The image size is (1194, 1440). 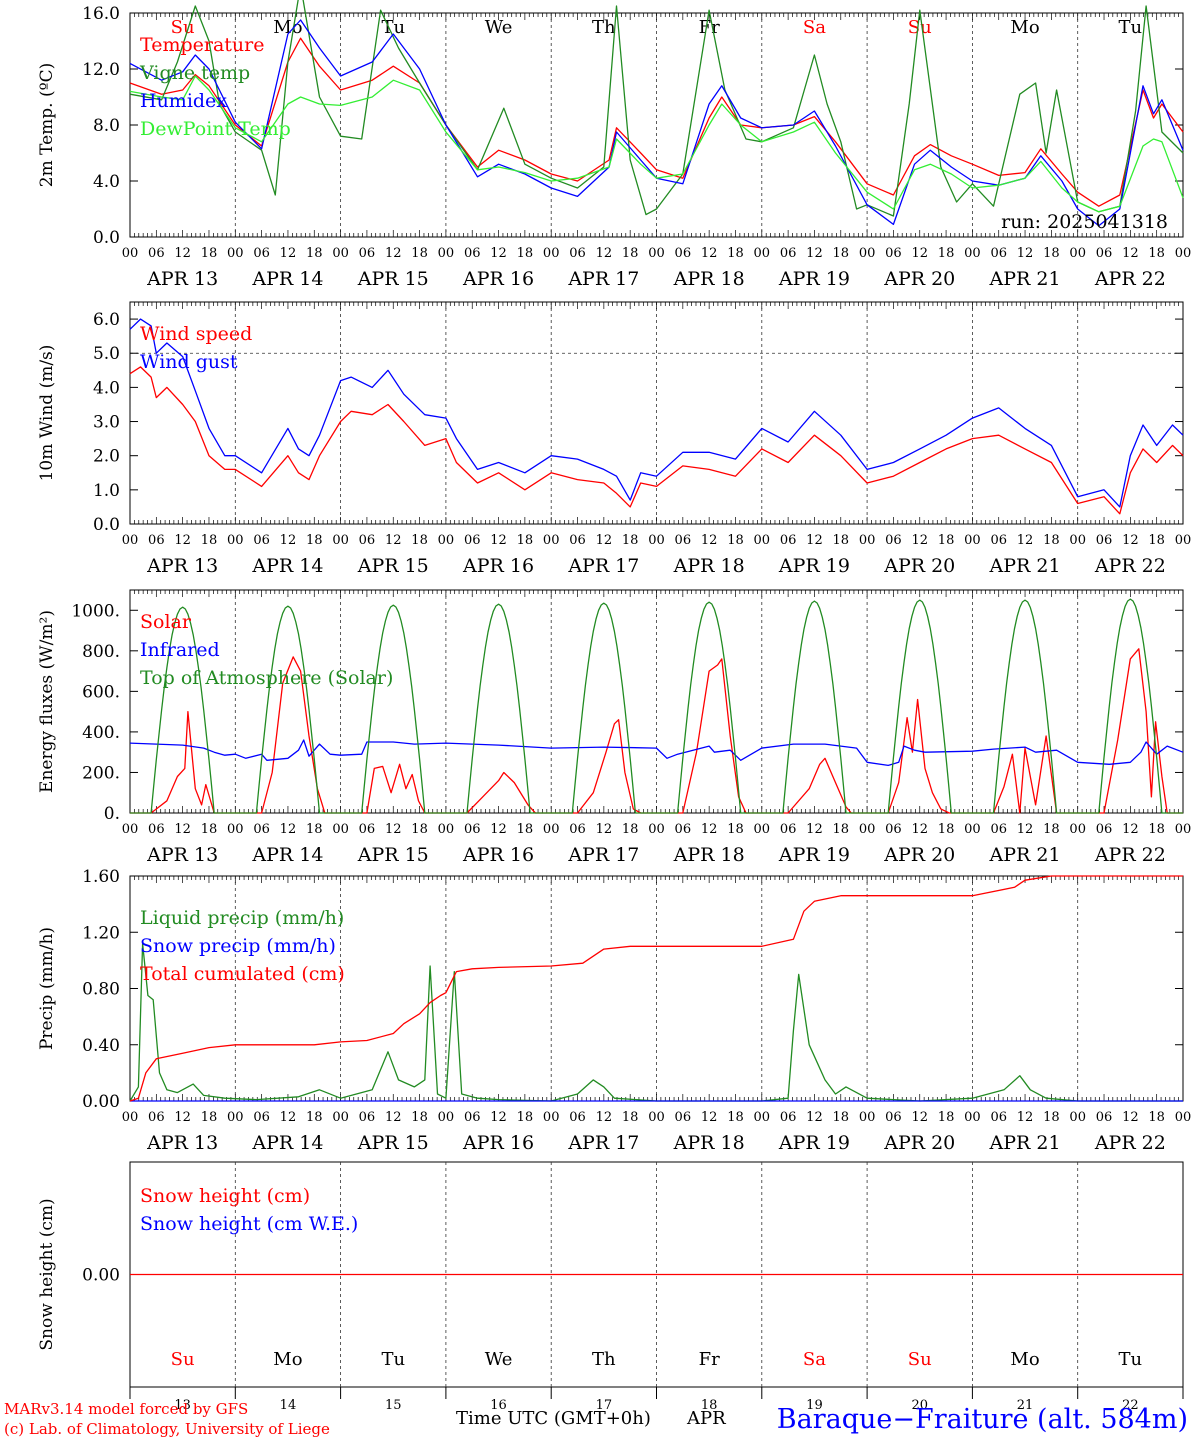 What do you see at coordinates (604, 1359) in the screenshot?
I see `weekday-label: Th` at bounding box center [604, 1359].